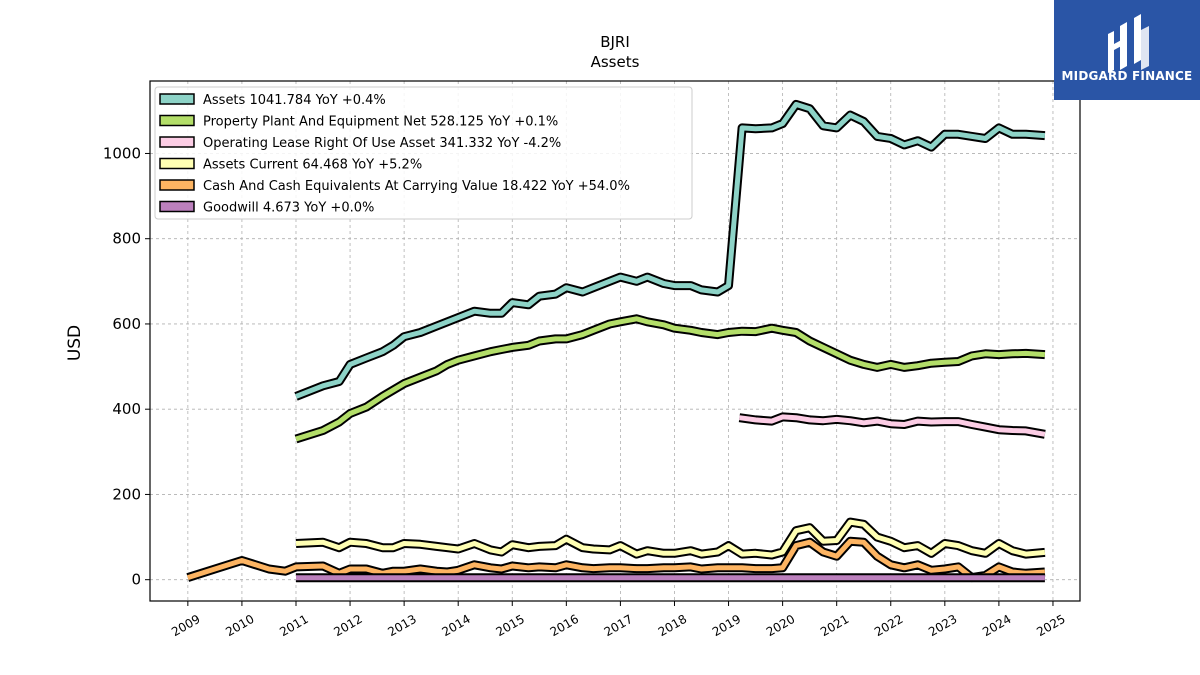 Image resolution: width=1200 pixels, height=675 pixels. I want to click on brand-logo: MIDGARD FINANCE, so click(1127, 50).